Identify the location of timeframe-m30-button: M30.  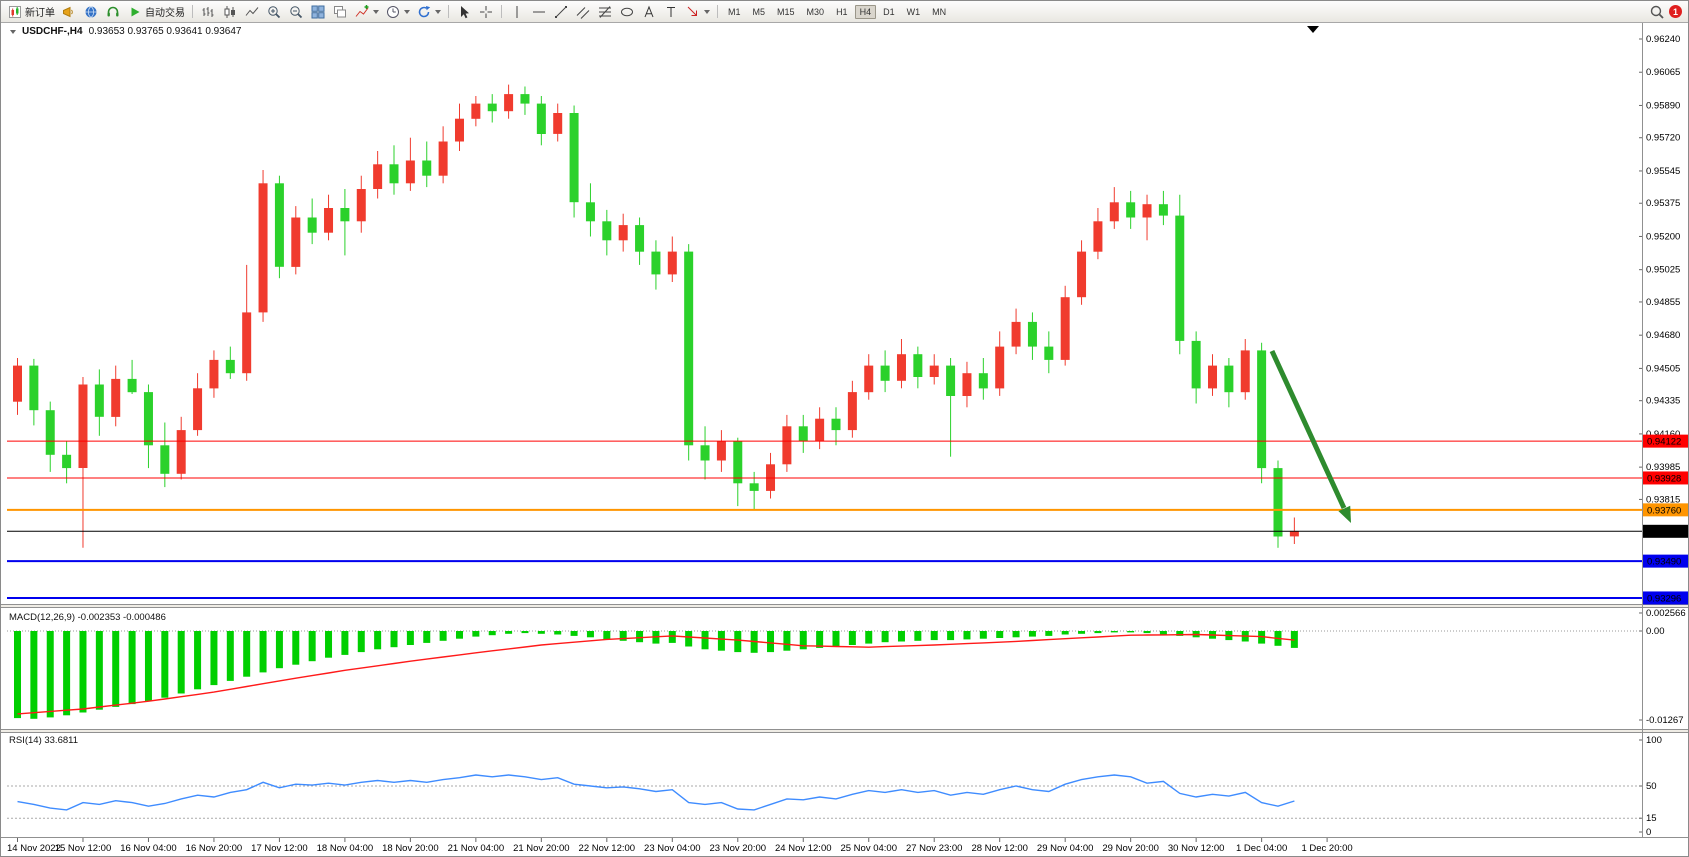
(815, 11).